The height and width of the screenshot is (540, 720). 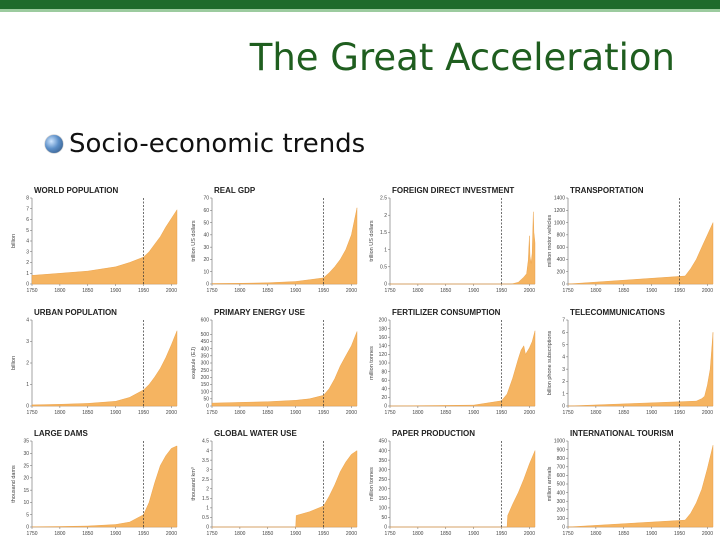 I want to click on chart-title: GLOBAL WATER USE, so click(x=255, y=433).